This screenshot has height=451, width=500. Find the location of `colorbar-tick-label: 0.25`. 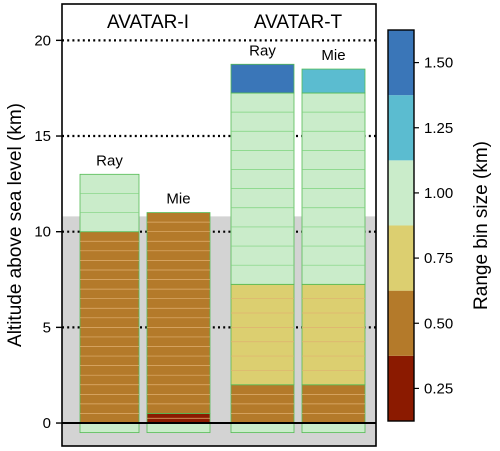

colorbar-tick-label: 0.25 is located at coordinates (438, 388).